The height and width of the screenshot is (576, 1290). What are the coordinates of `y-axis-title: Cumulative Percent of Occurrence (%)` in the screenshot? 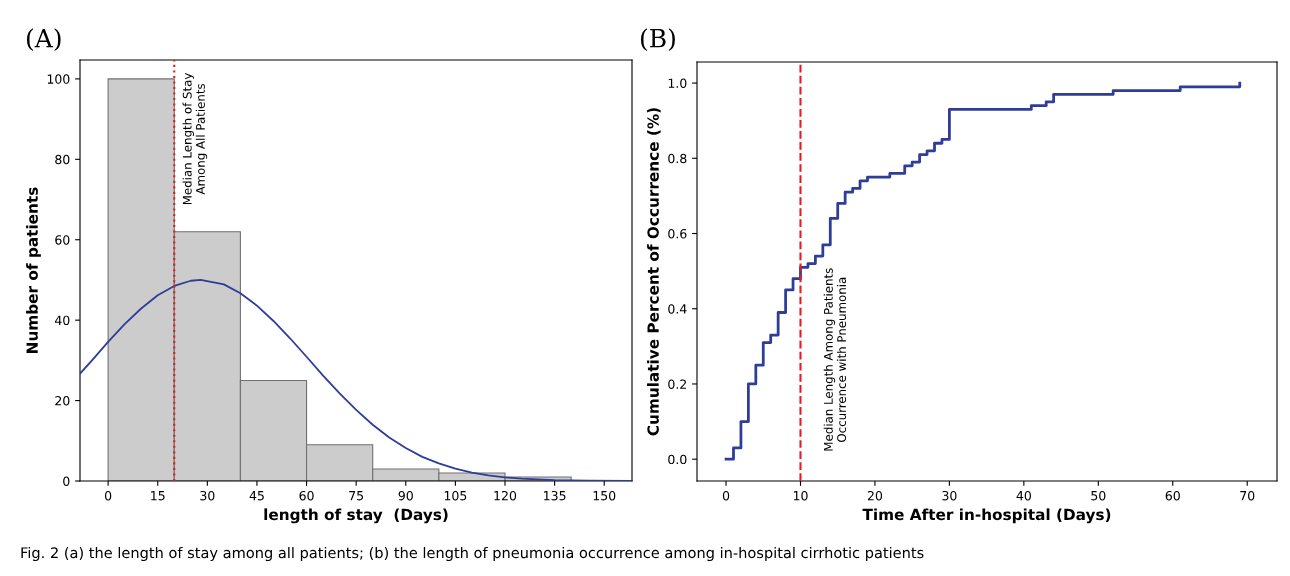 It's located at (654, 272).